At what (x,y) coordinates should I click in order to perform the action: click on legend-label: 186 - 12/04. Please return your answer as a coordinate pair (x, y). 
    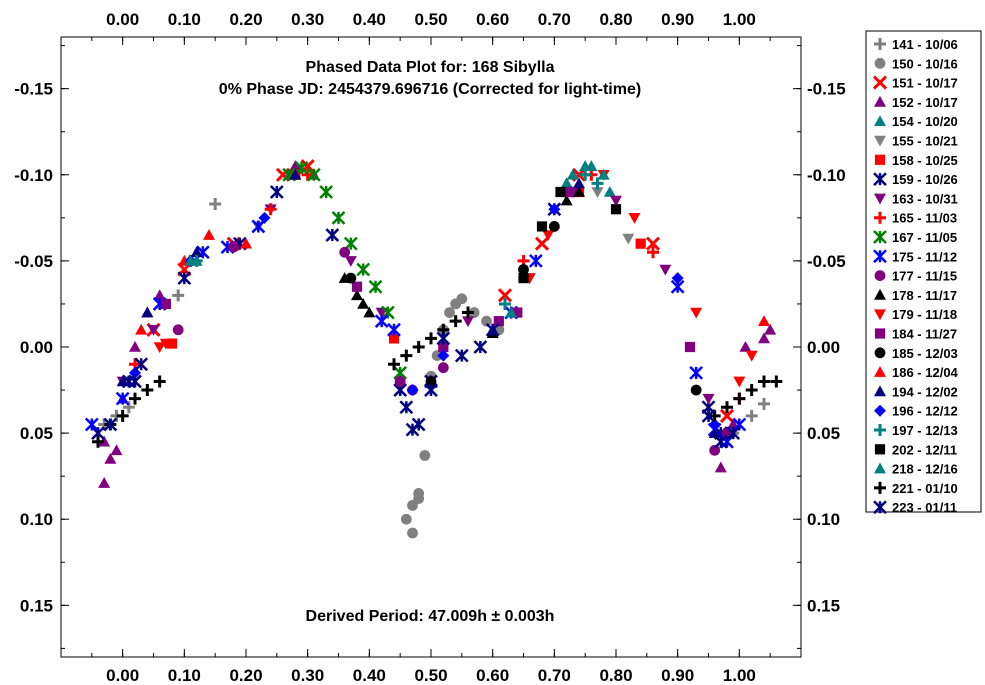
    Looking at the image, I should click on (925, 372).